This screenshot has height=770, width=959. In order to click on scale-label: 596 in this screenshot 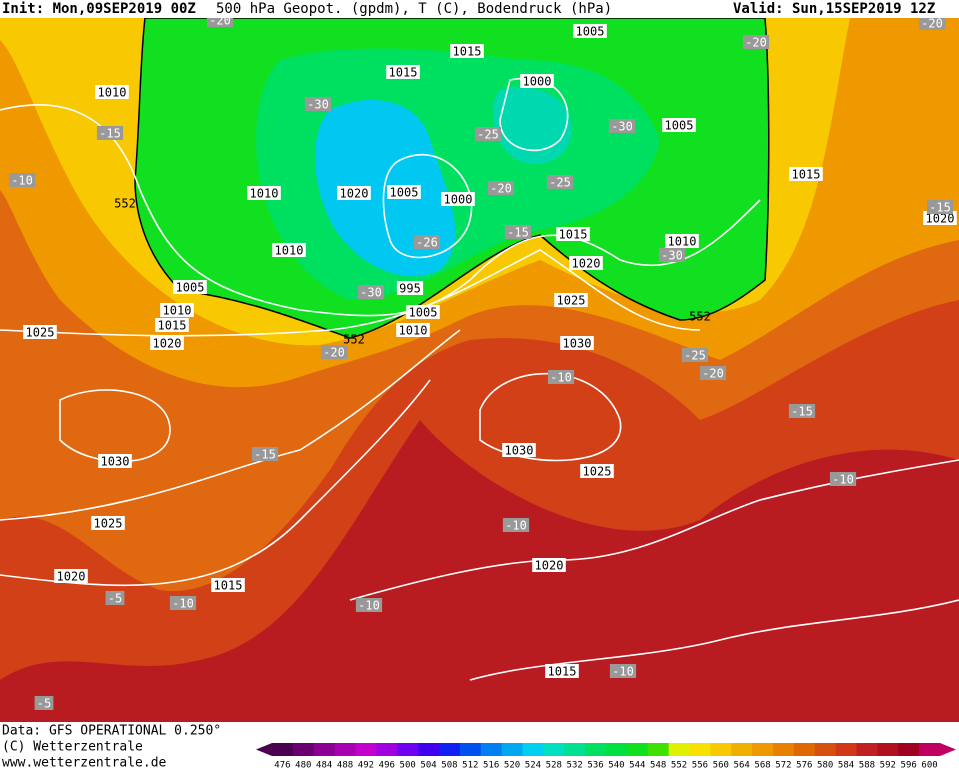, I will do `click(909, 765)`.